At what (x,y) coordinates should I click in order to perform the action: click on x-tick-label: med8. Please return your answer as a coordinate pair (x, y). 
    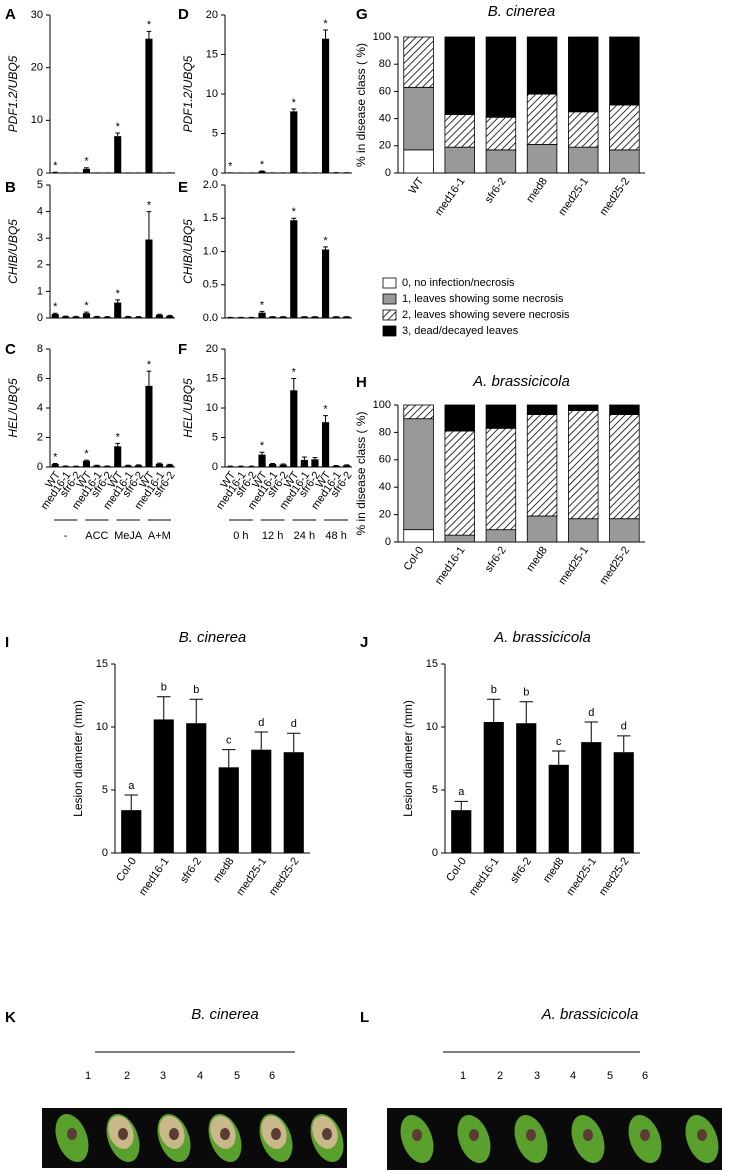
    Looking at the image, I should click on (537, 559).